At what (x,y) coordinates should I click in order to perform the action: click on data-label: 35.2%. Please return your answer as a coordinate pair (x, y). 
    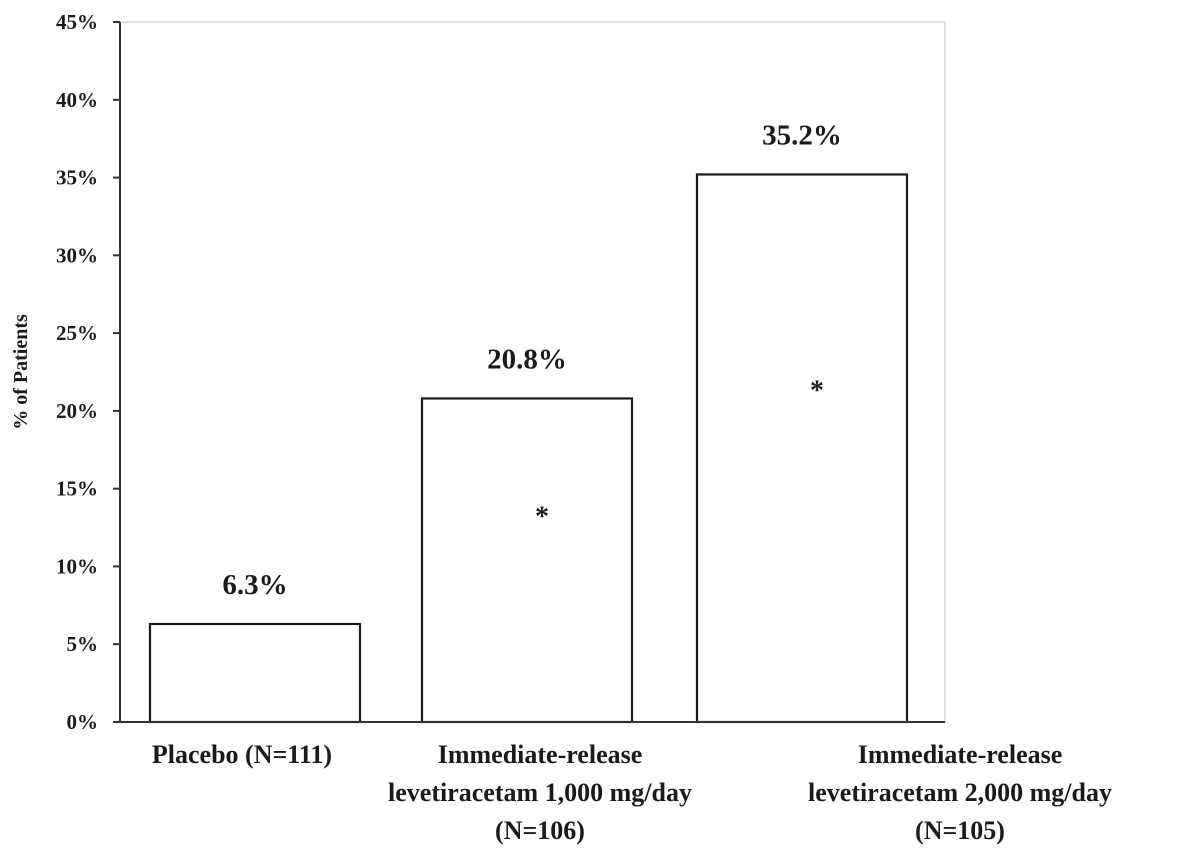
    Looking at the image, I should click on (802, 135).